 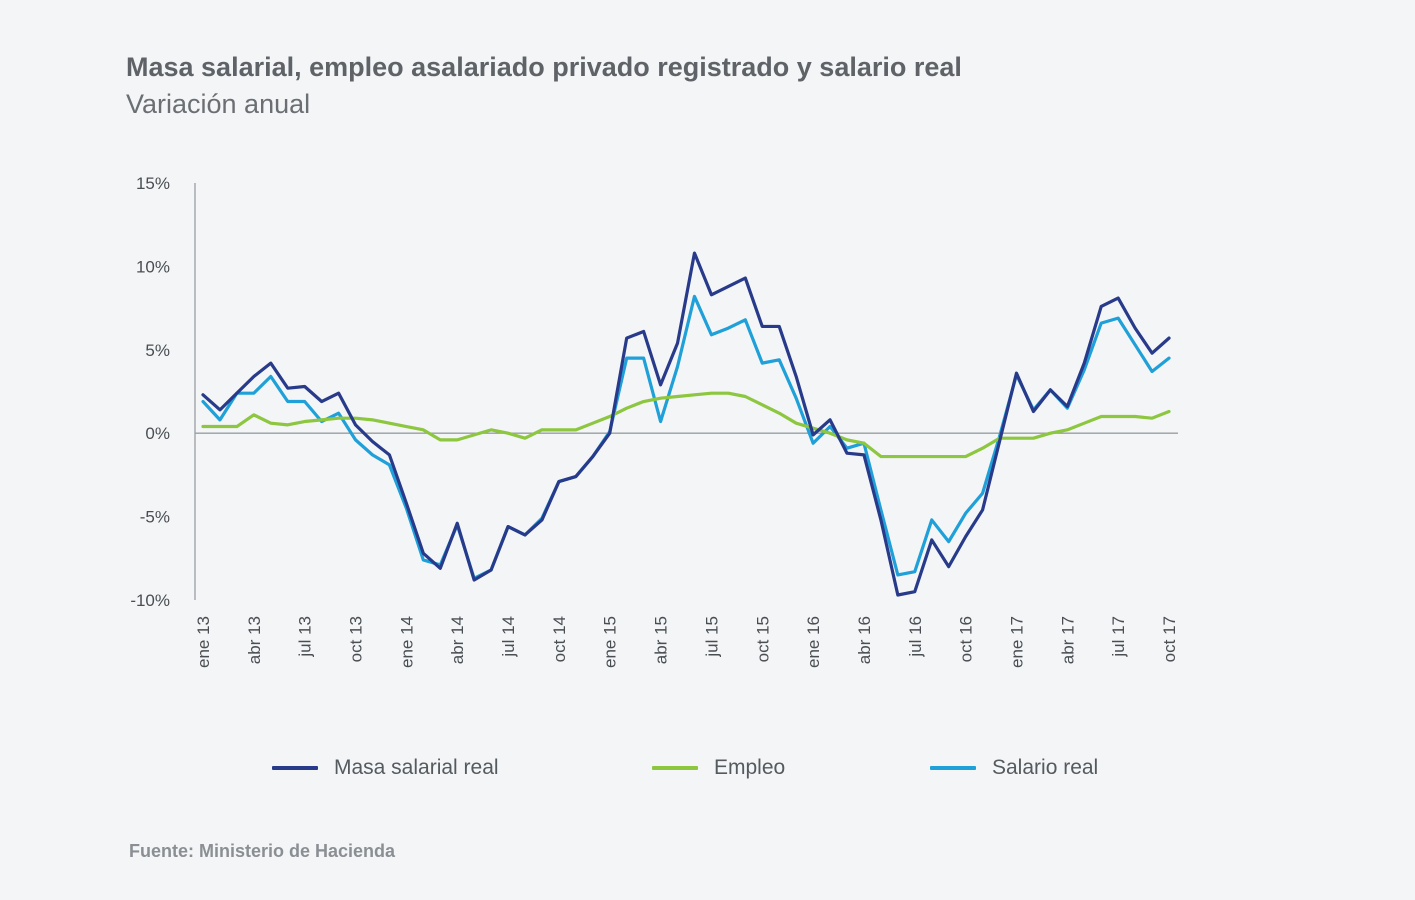 I want to click on x-tick-label: jul 14, so click(x=508, y=637).